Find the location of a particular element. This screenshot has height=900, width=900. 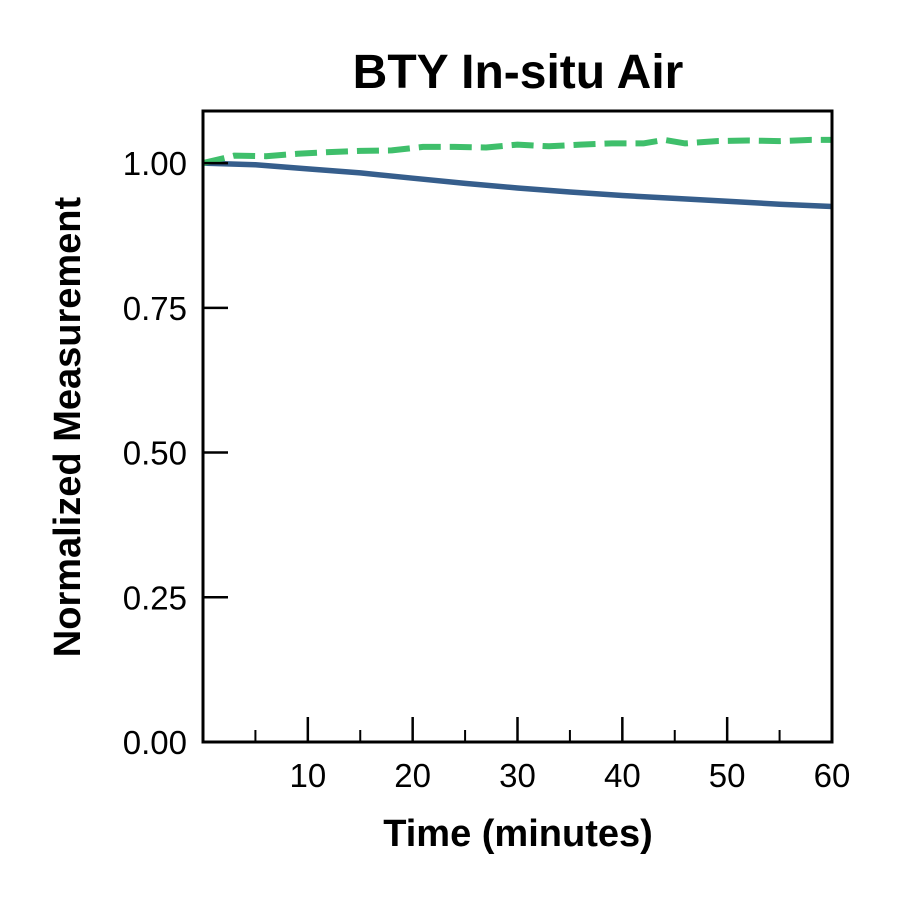

x-tick-label: 40 is located at coordinates (622, 775).